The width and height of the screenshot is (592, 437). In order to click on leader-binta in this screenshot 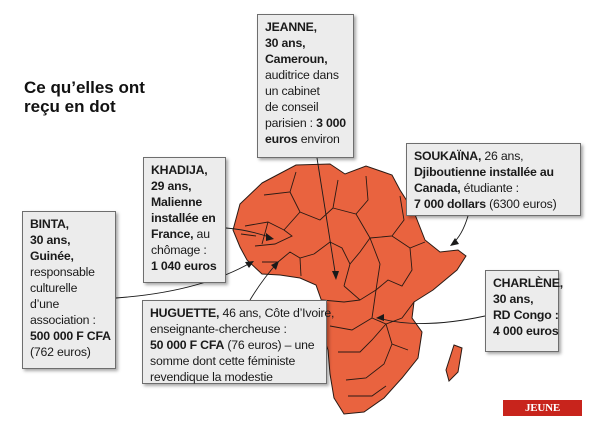, I will do `click(184, 280)`.